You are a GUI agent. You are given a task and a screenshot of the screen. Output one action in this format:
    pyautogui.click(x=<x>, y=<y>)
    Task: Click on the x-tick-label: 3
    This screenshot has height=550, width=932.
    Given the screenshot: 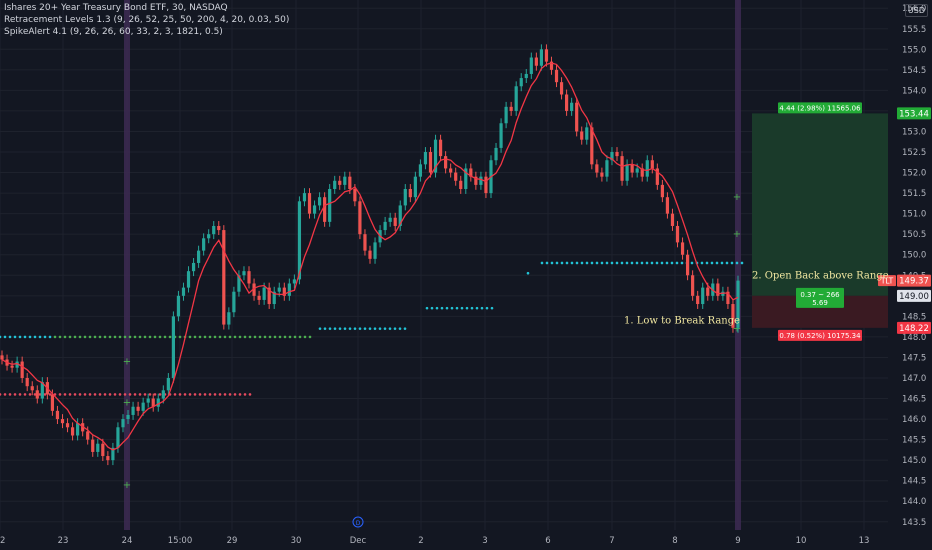 What is the action you would take?
    pyautogui.click(x=484, y=541)
    